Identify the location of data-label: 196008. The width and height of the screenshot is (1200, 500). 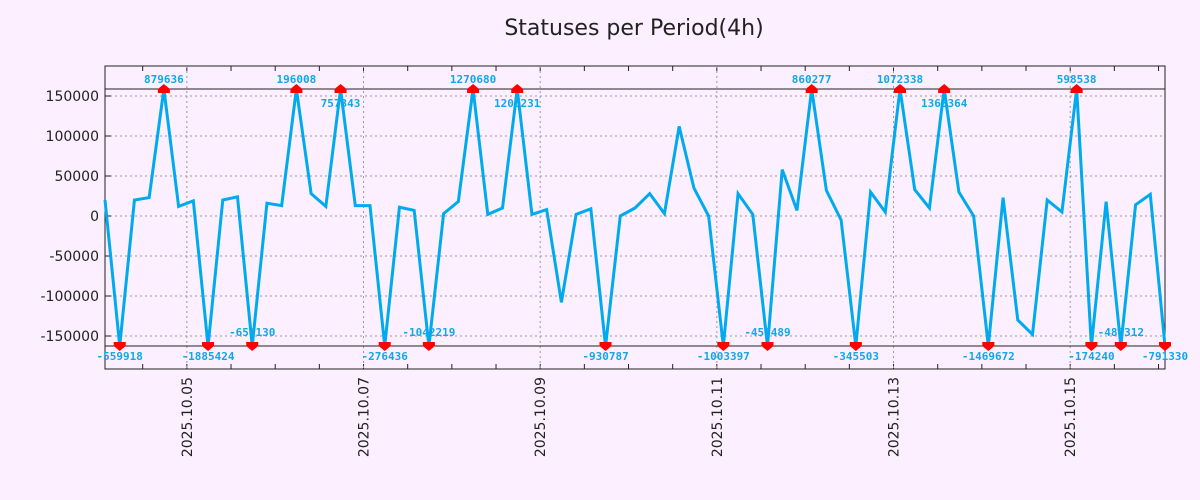
(297, 79).